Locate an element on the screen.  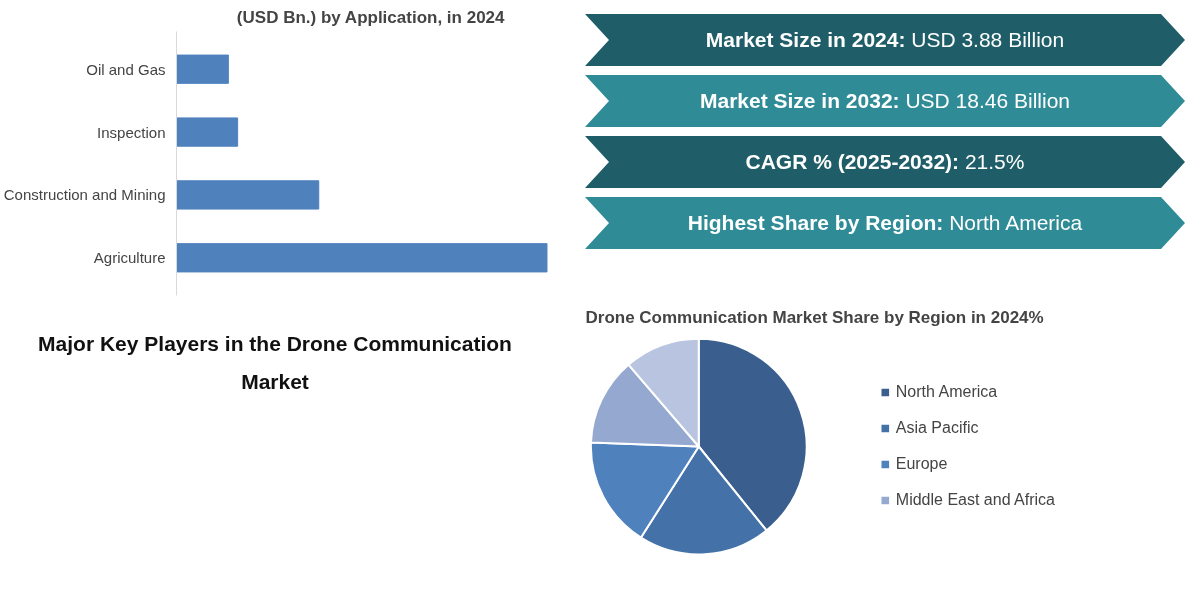
text: Major Key Players in the Drone Communication Market is located at coordinates (275, 363).